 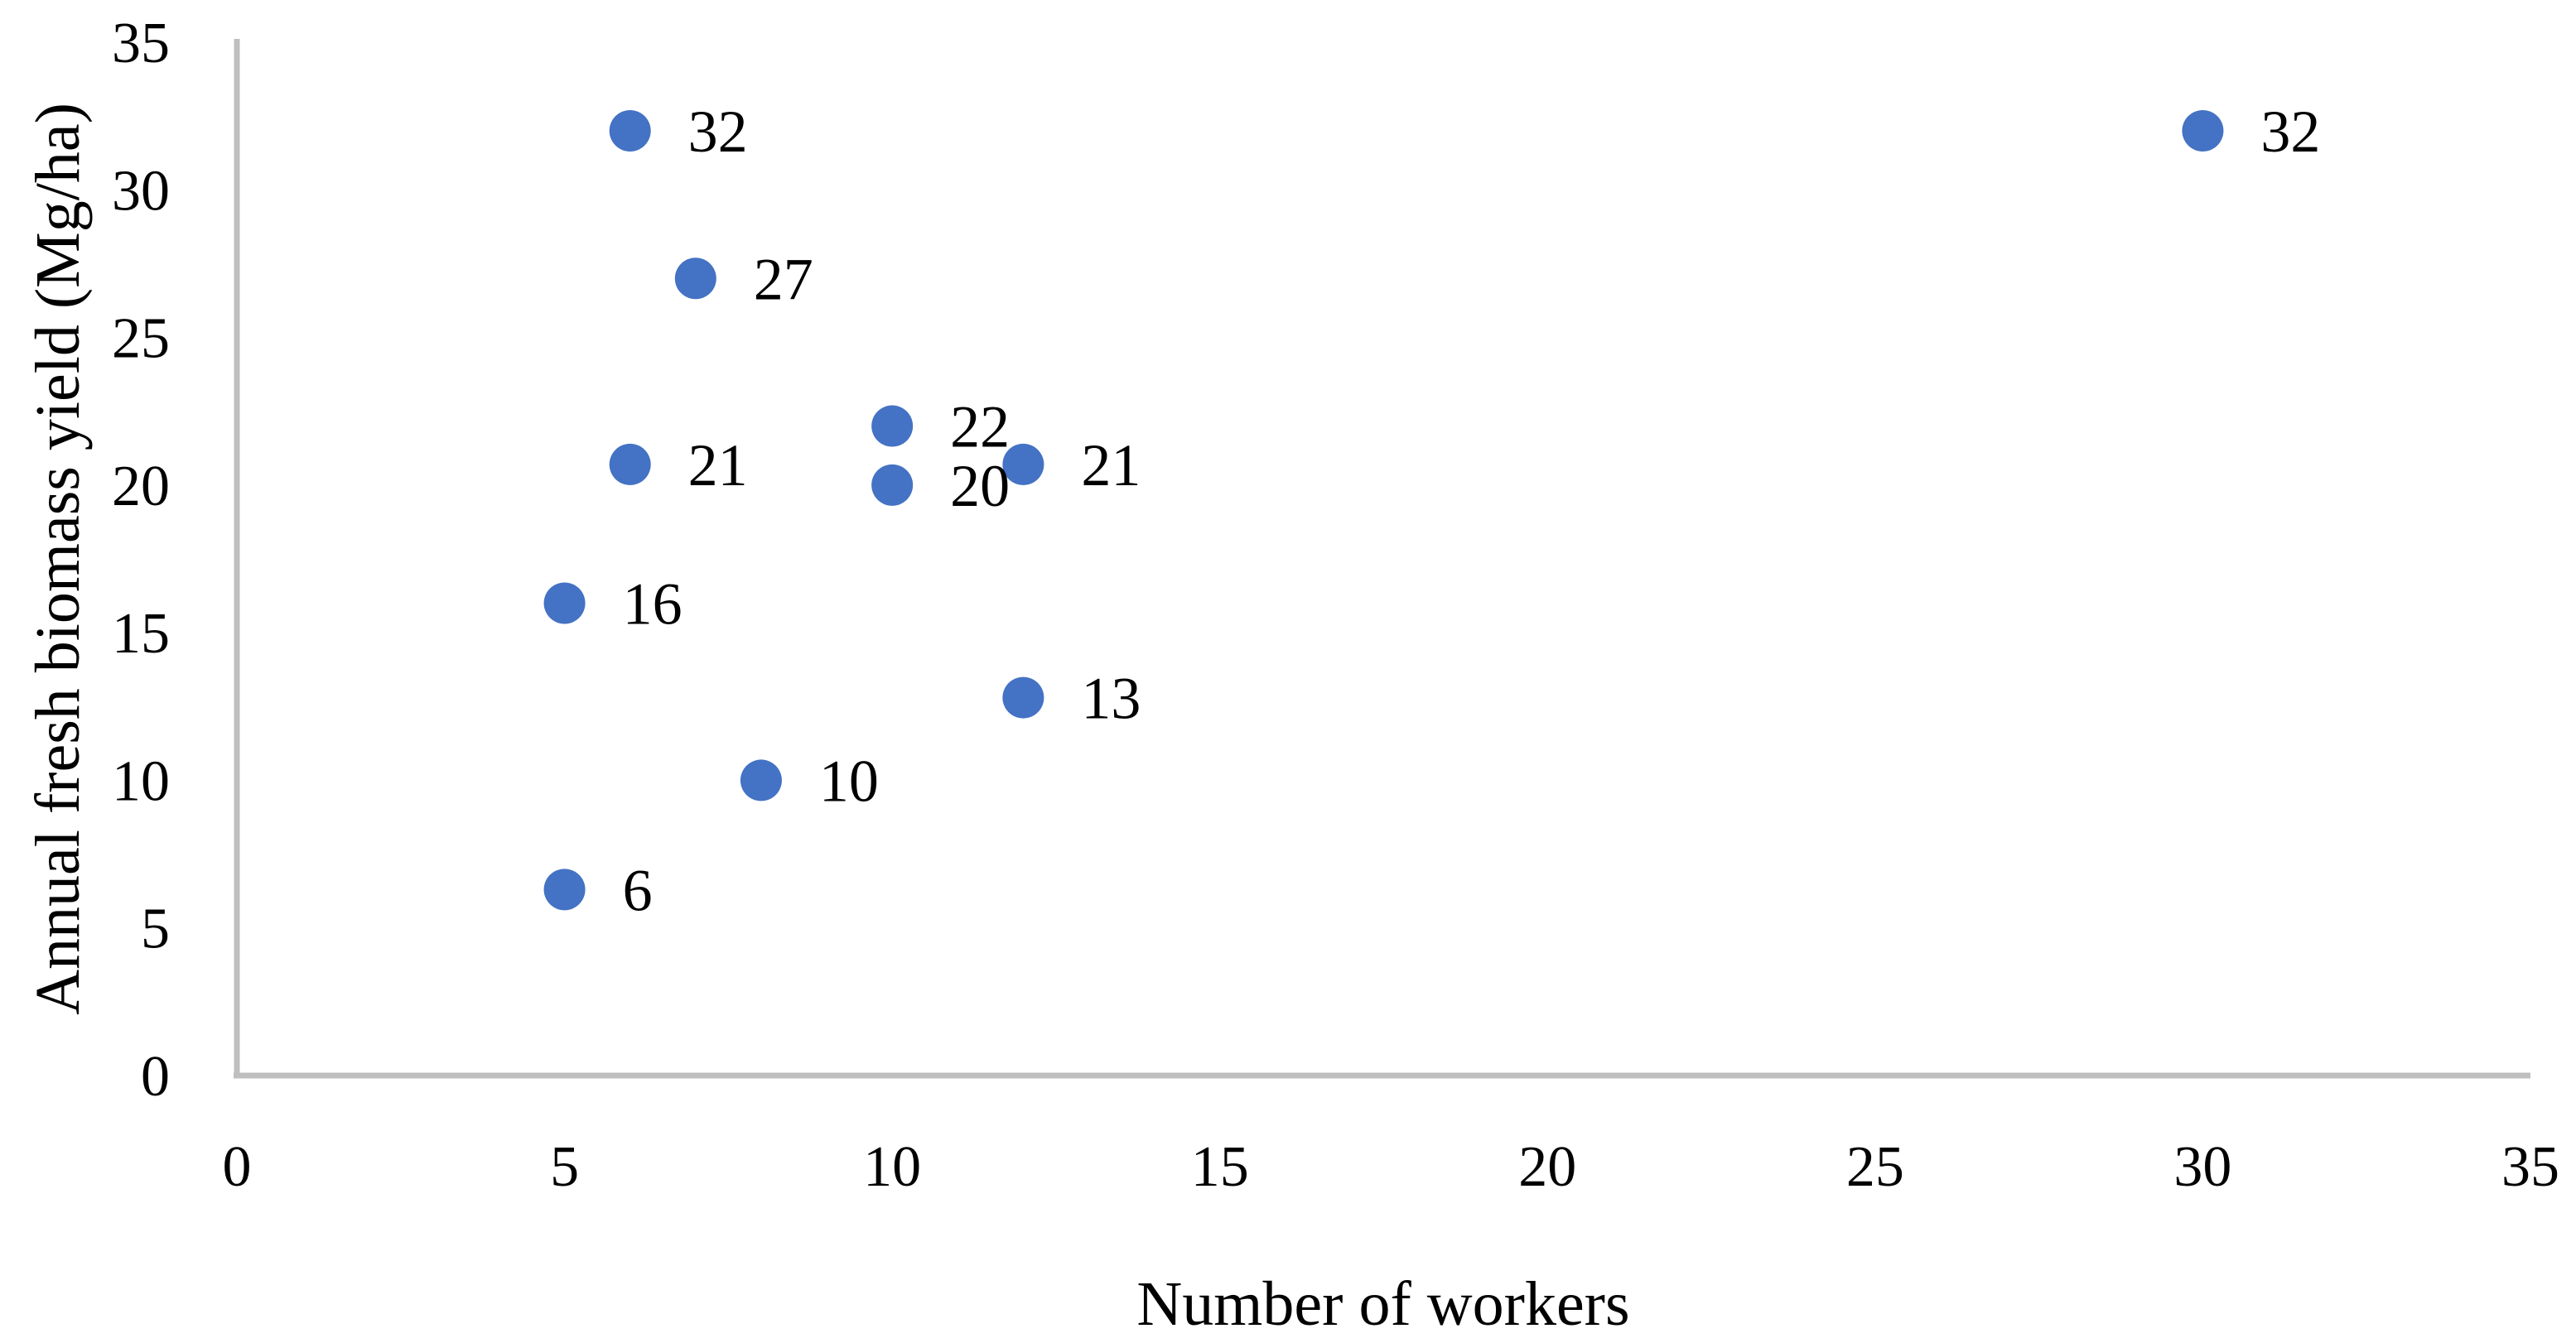 What do you see at coordinates (58, 559) in the screenshot?
I see `y-axis-title: Annual fresh biomass yield (Mg/ha)` at bounding box center [58, 559].